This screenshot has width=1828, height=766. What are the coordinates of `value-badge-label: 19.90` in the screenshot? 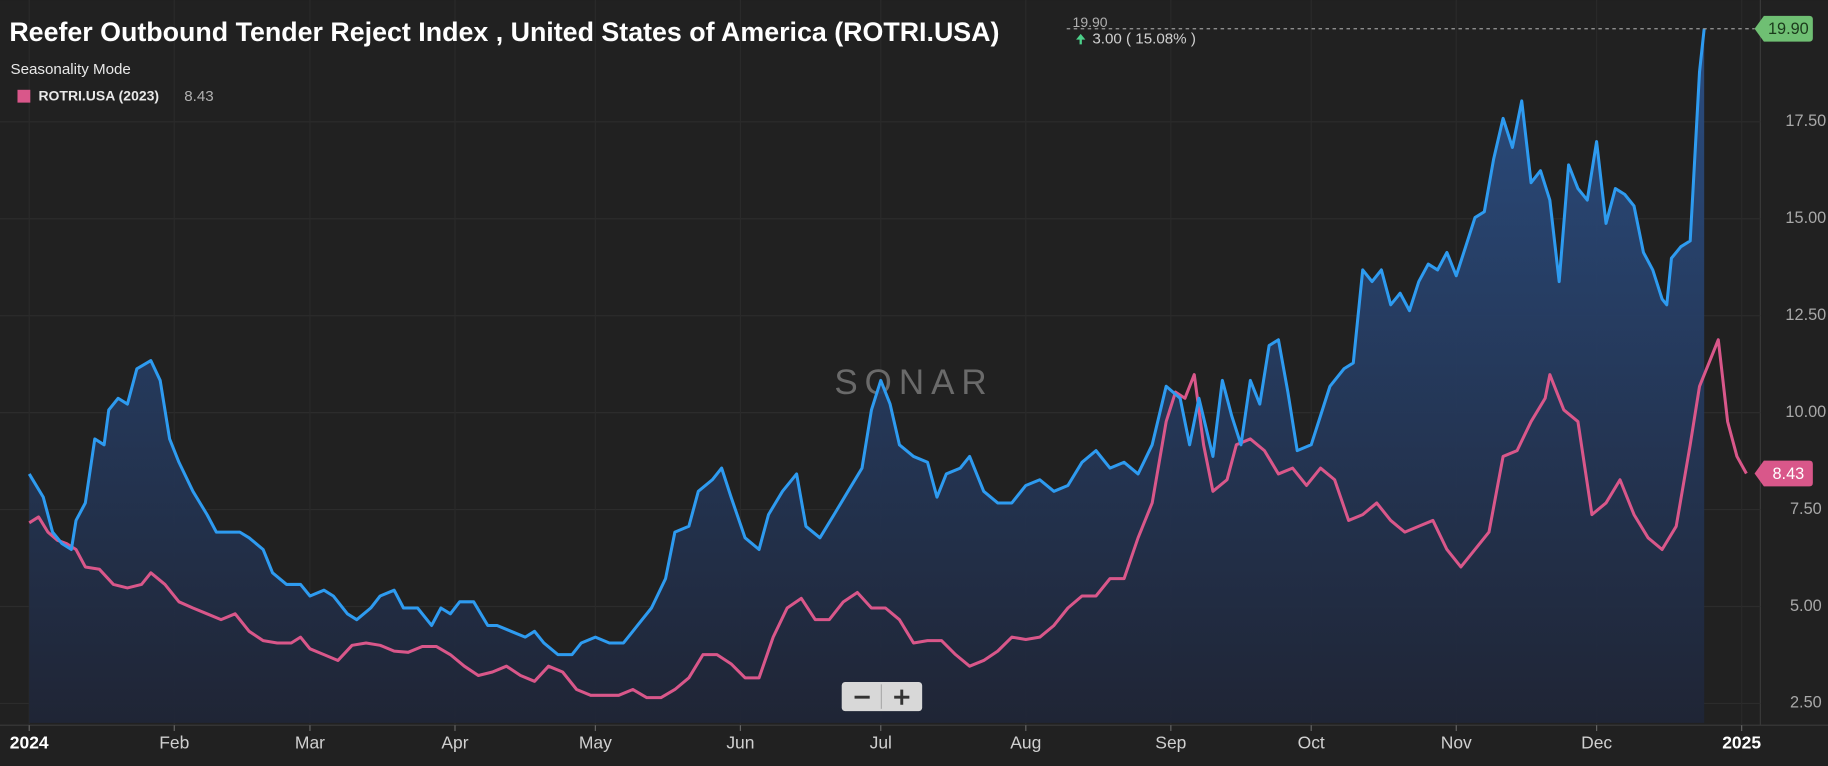 It's located at (1788, 29).